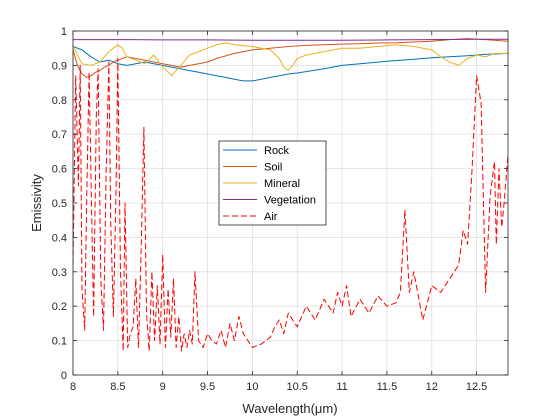 The width and height of the screenshot is (560, 420). I want to click on x-axis-label: Wavelength(μm), so click(289, 408).